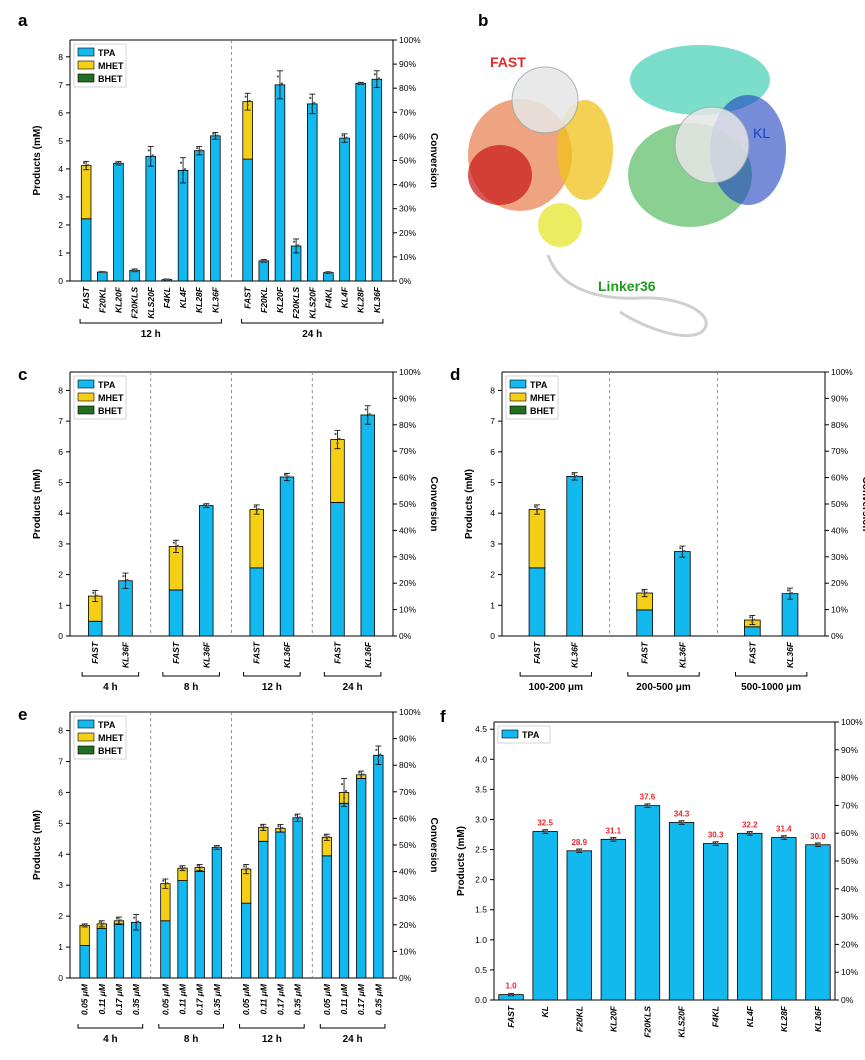 The width and height of the screenshot is (865, 1060). I want to click on x-tick-label: KL36F, so click(790, 654).